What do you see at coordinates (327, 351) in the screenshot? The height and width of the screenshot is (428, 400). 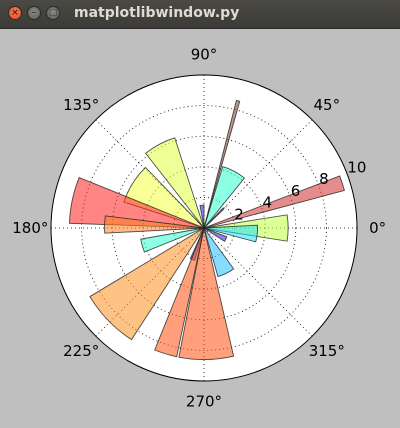 I see `angular-tick-label-7: 315°` at bounding box center [327, 351].